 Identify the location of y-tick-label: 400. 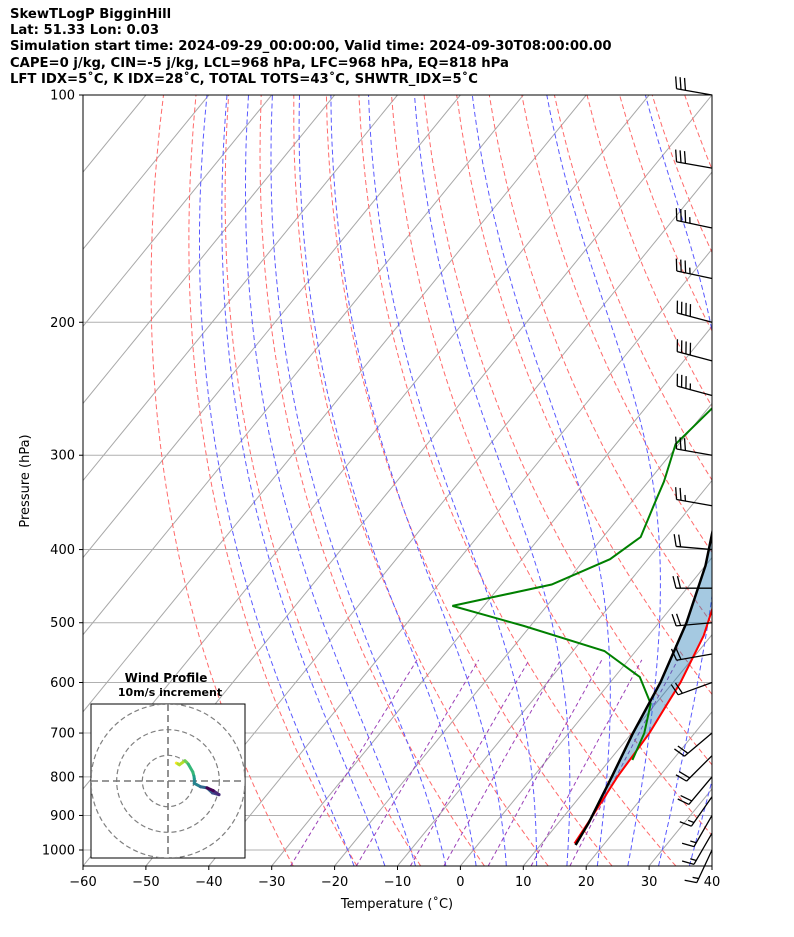
(62, 550).